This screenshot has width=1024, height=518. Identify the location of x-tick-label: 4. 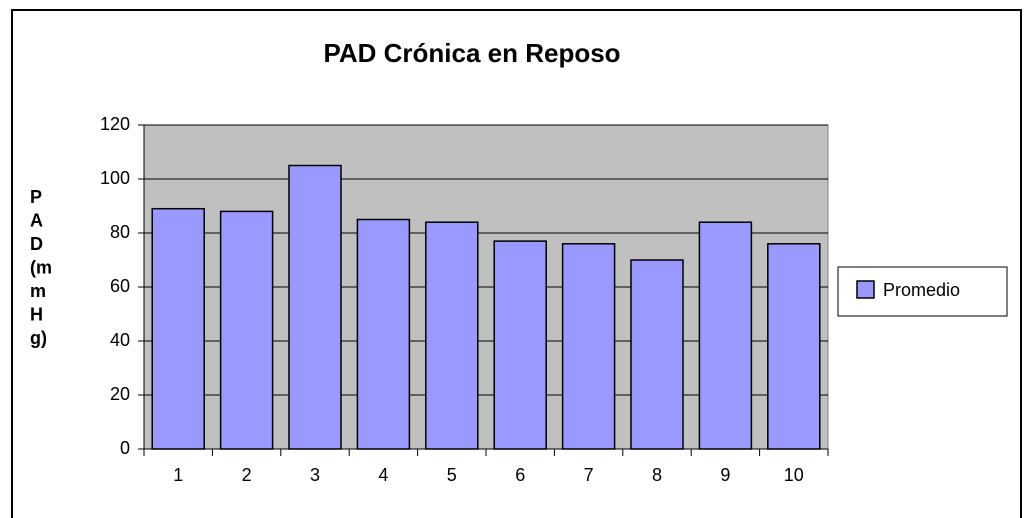
(383, 475).